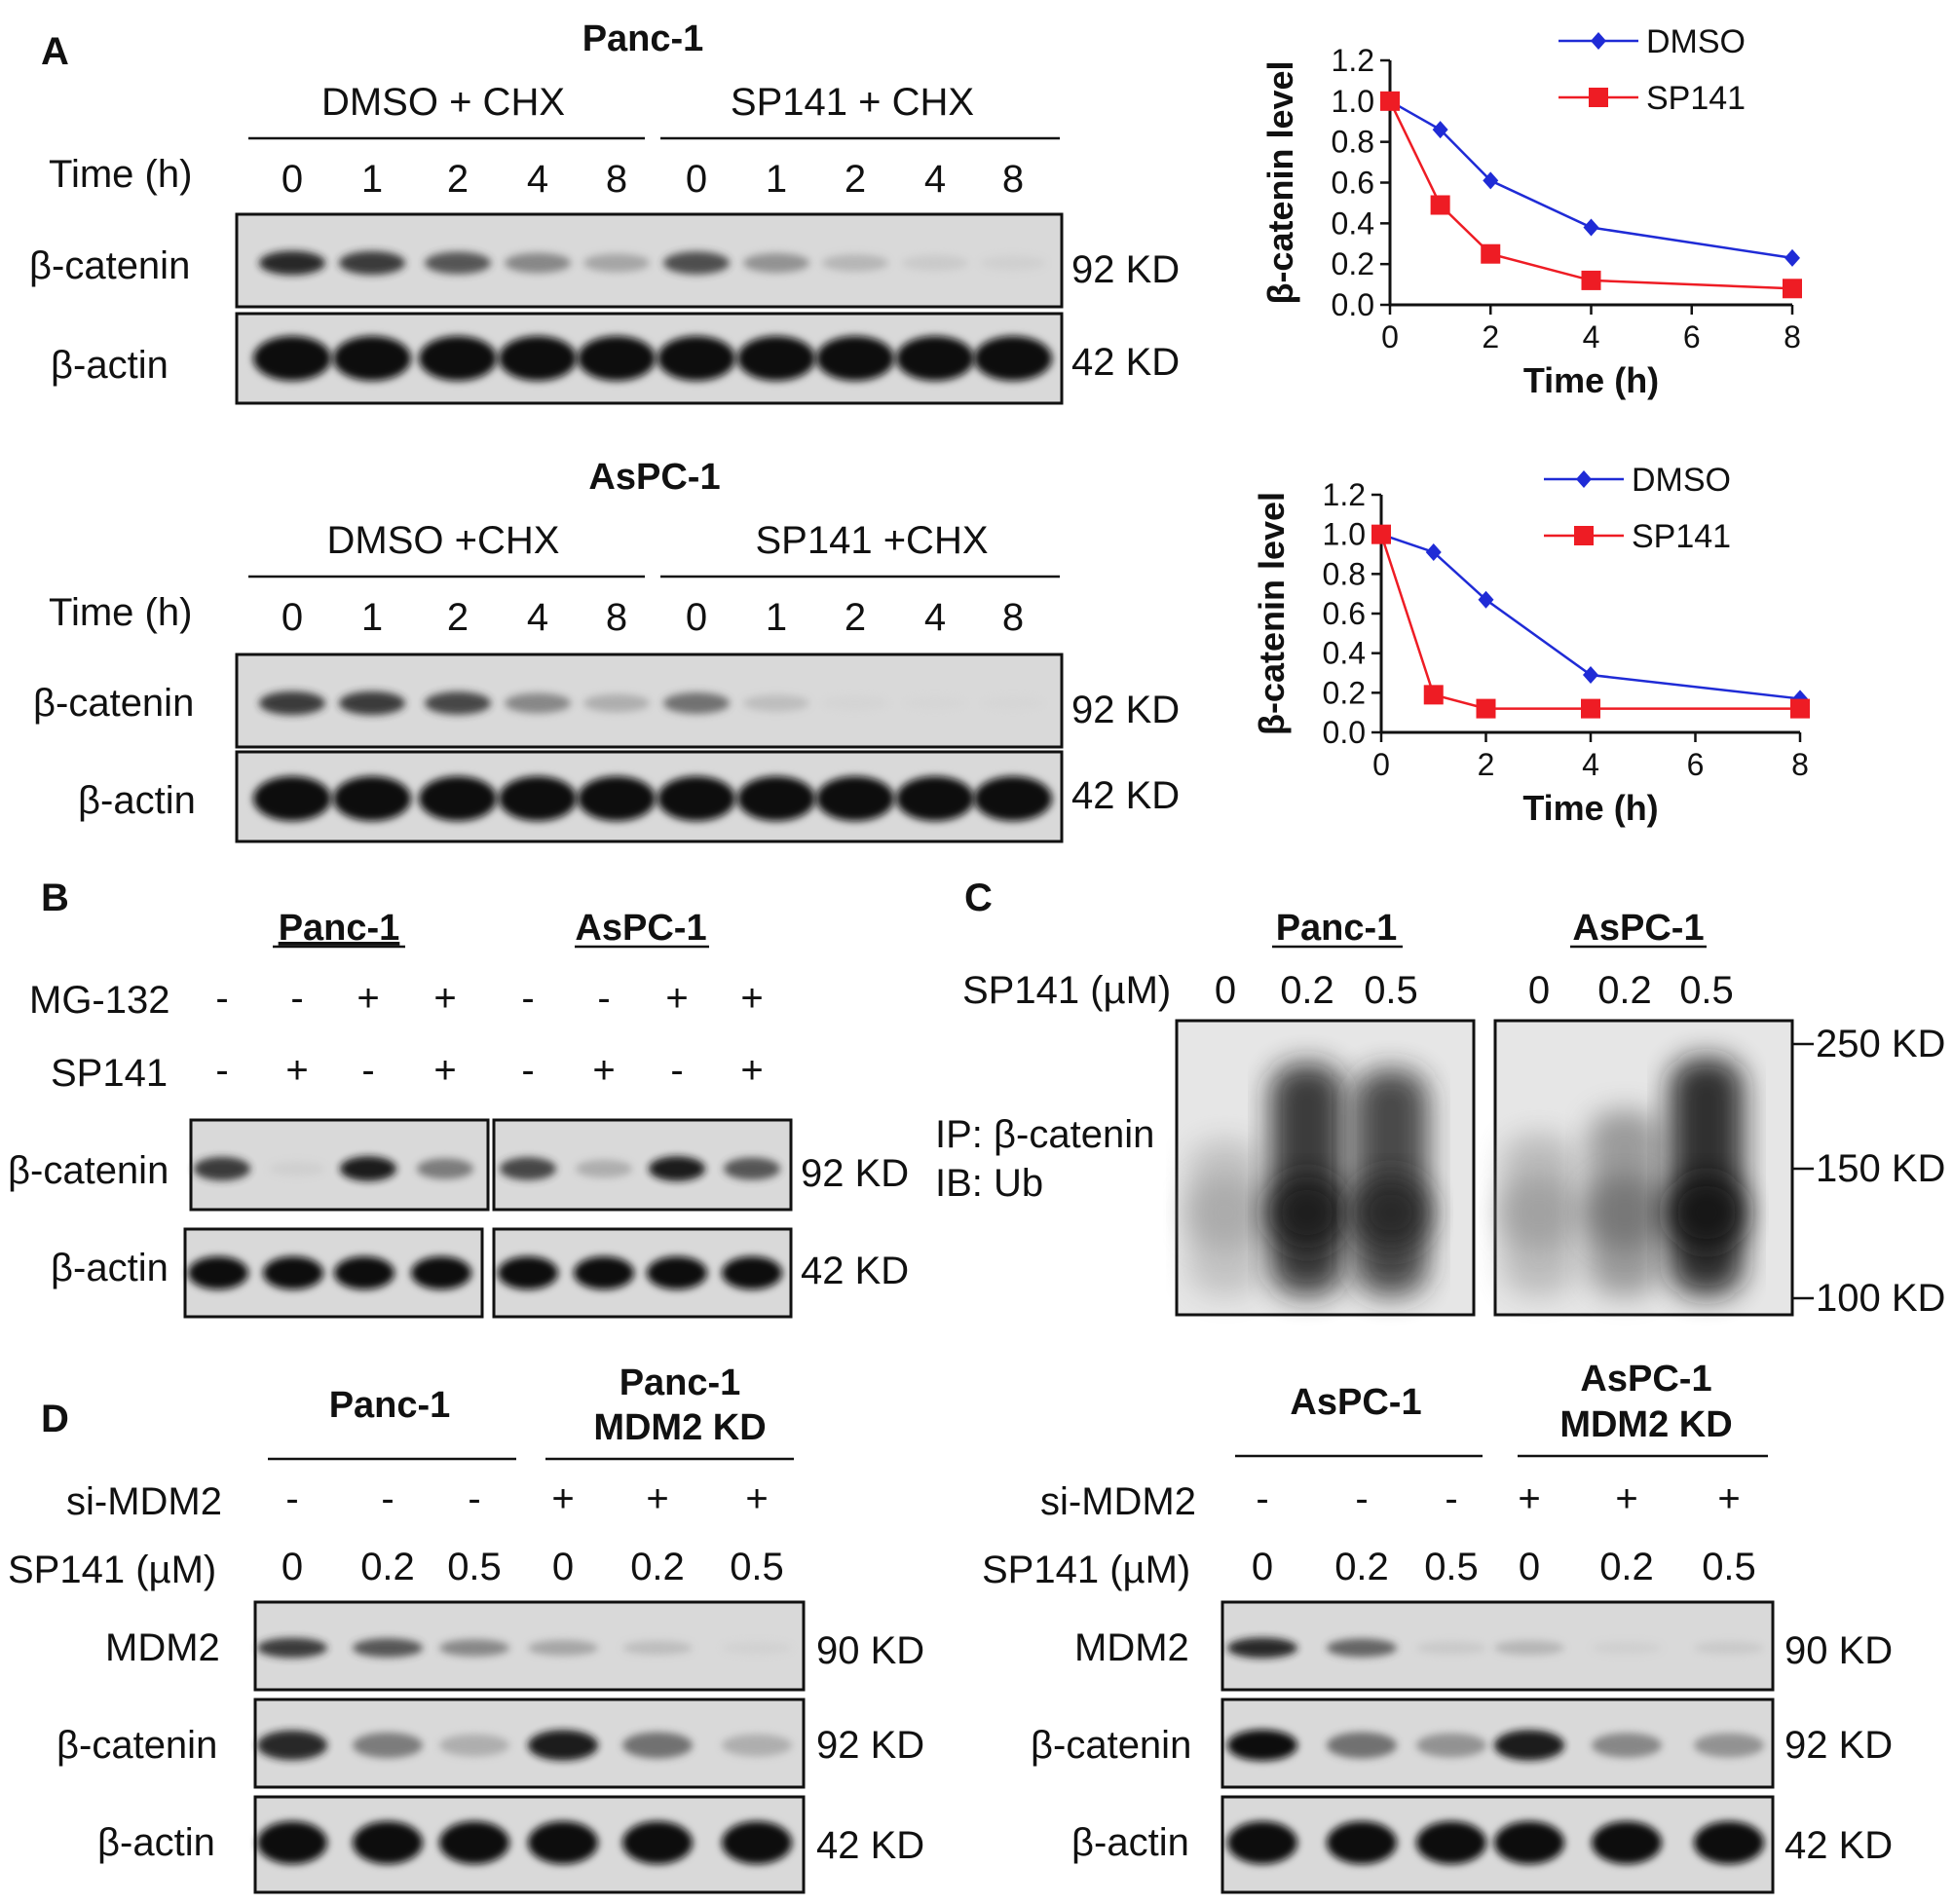  What do you see at coordinates (1880, 1298) in the screenshot?
I see `marker-label: 100 KD` at bounding box center [1880, 1298].